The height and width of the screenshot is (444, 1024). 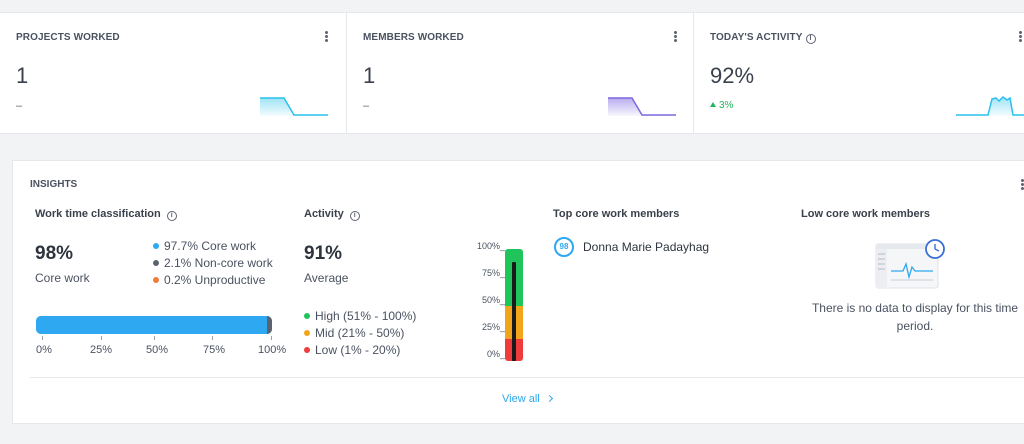 What do you see at coordinates (323, 253) in the screenshot?
I see `activity-percent: 91%` at bounding box center [323, 253].